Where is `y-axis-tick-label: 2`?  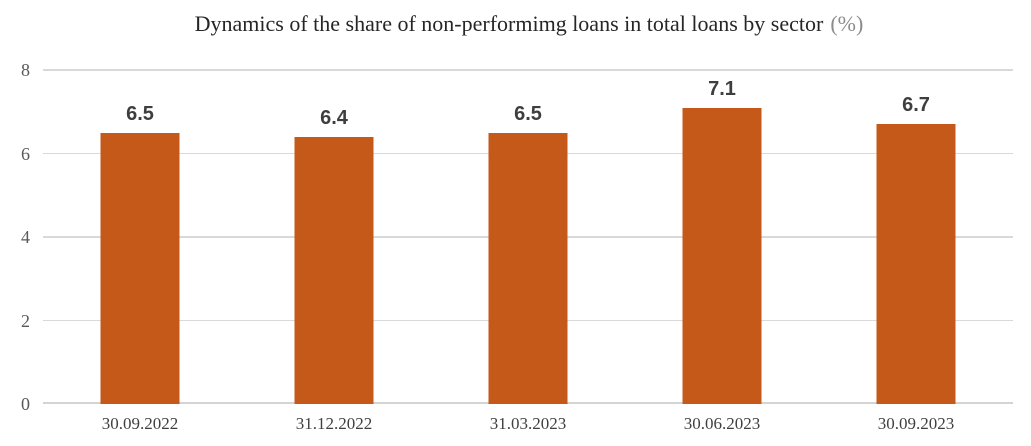 y-axis-tick-label: 2 is located at coordinates (25, 320).